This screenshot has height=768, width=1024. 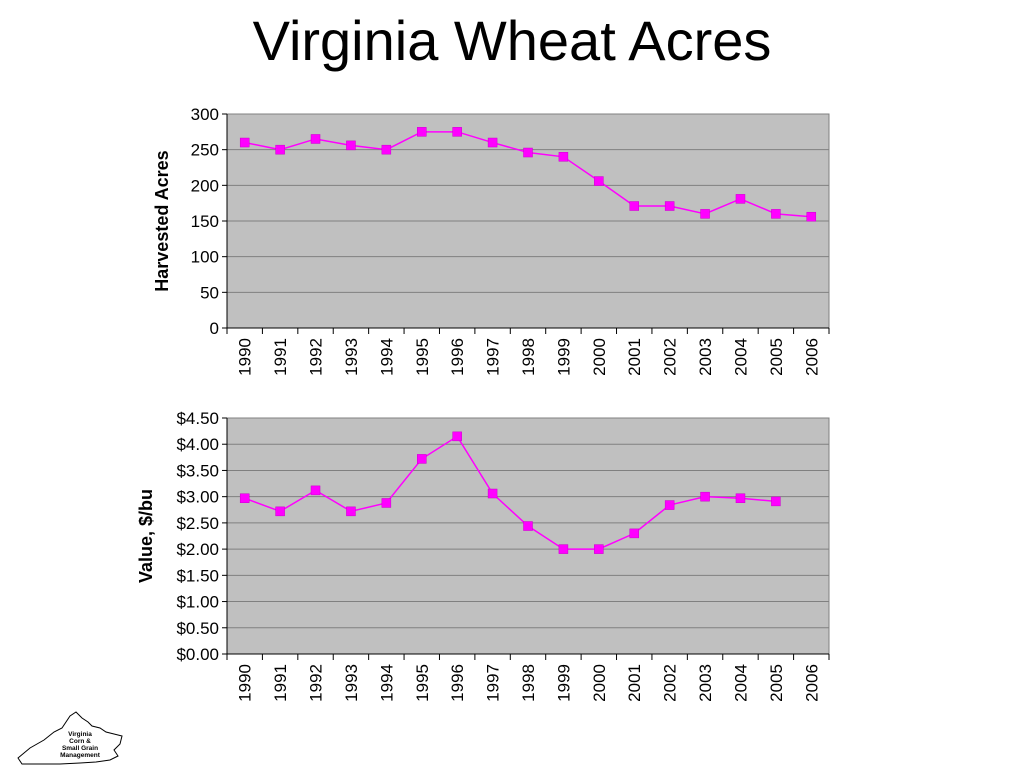 What do you see at coordinates (197, 654) in the screenshot?
I see `y-tick-label: $0.00` at bounding box center [197, 654].